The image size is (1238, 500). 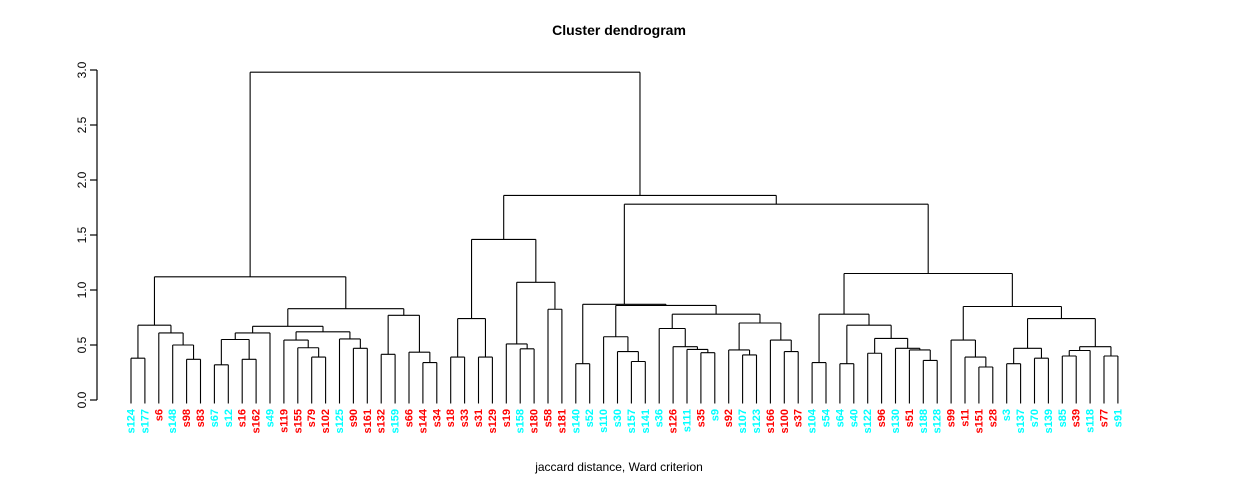 I want to click on leaf-label: s52, so click(x=590, y=418).